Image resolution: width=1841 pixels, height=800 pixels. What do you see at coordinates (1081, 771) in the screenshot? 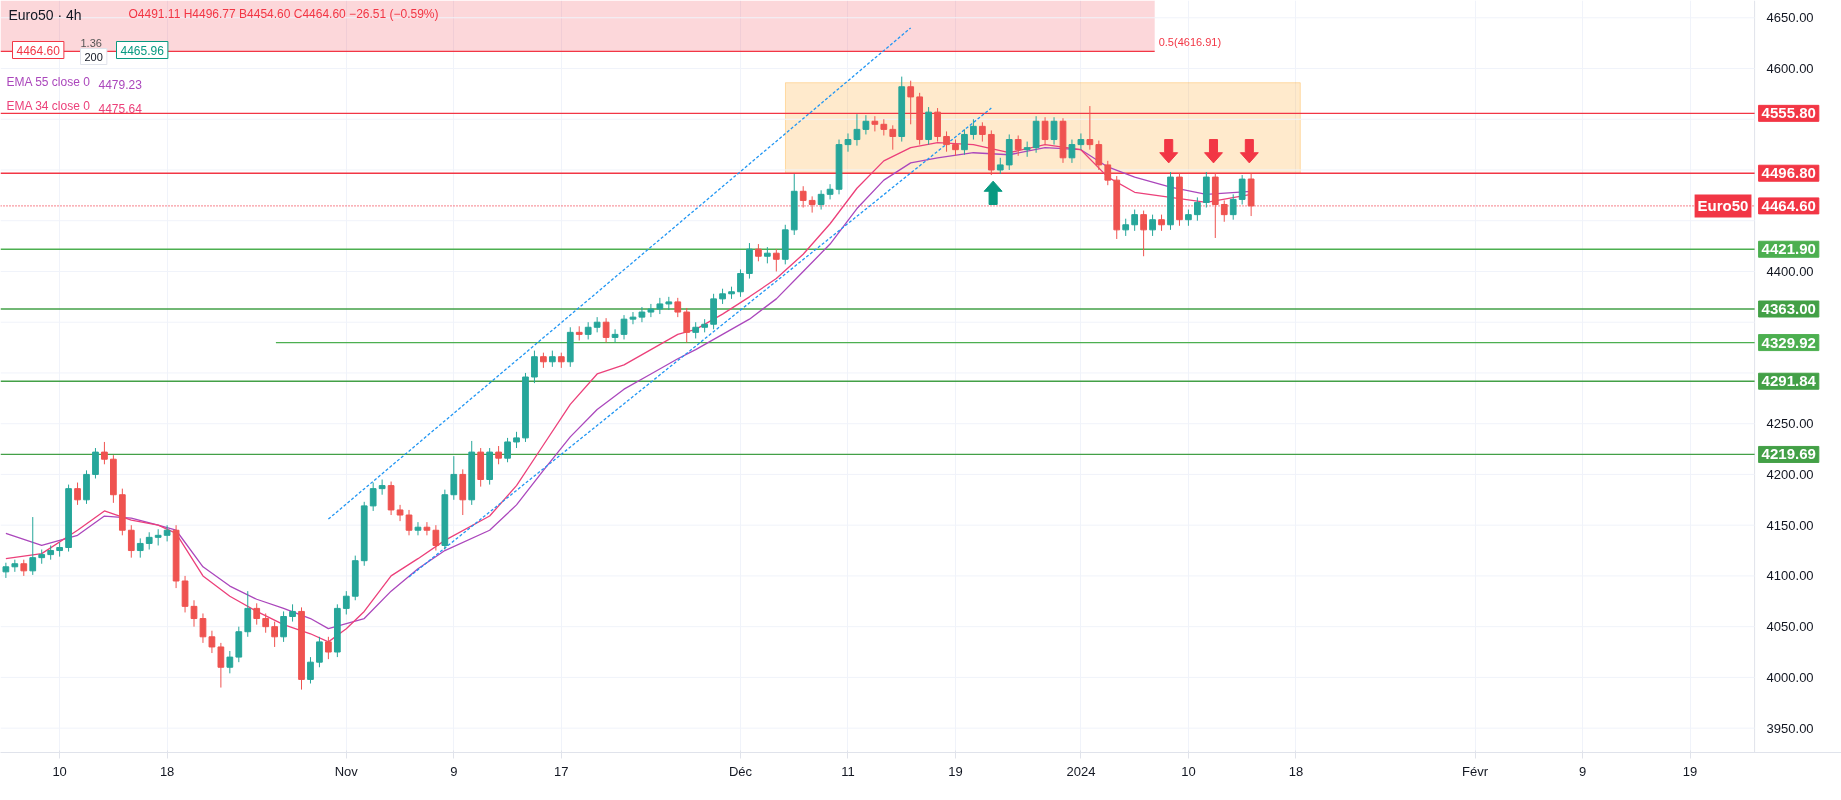
I see `x-tick-label: 2024` at bounding box center [1081, 771].